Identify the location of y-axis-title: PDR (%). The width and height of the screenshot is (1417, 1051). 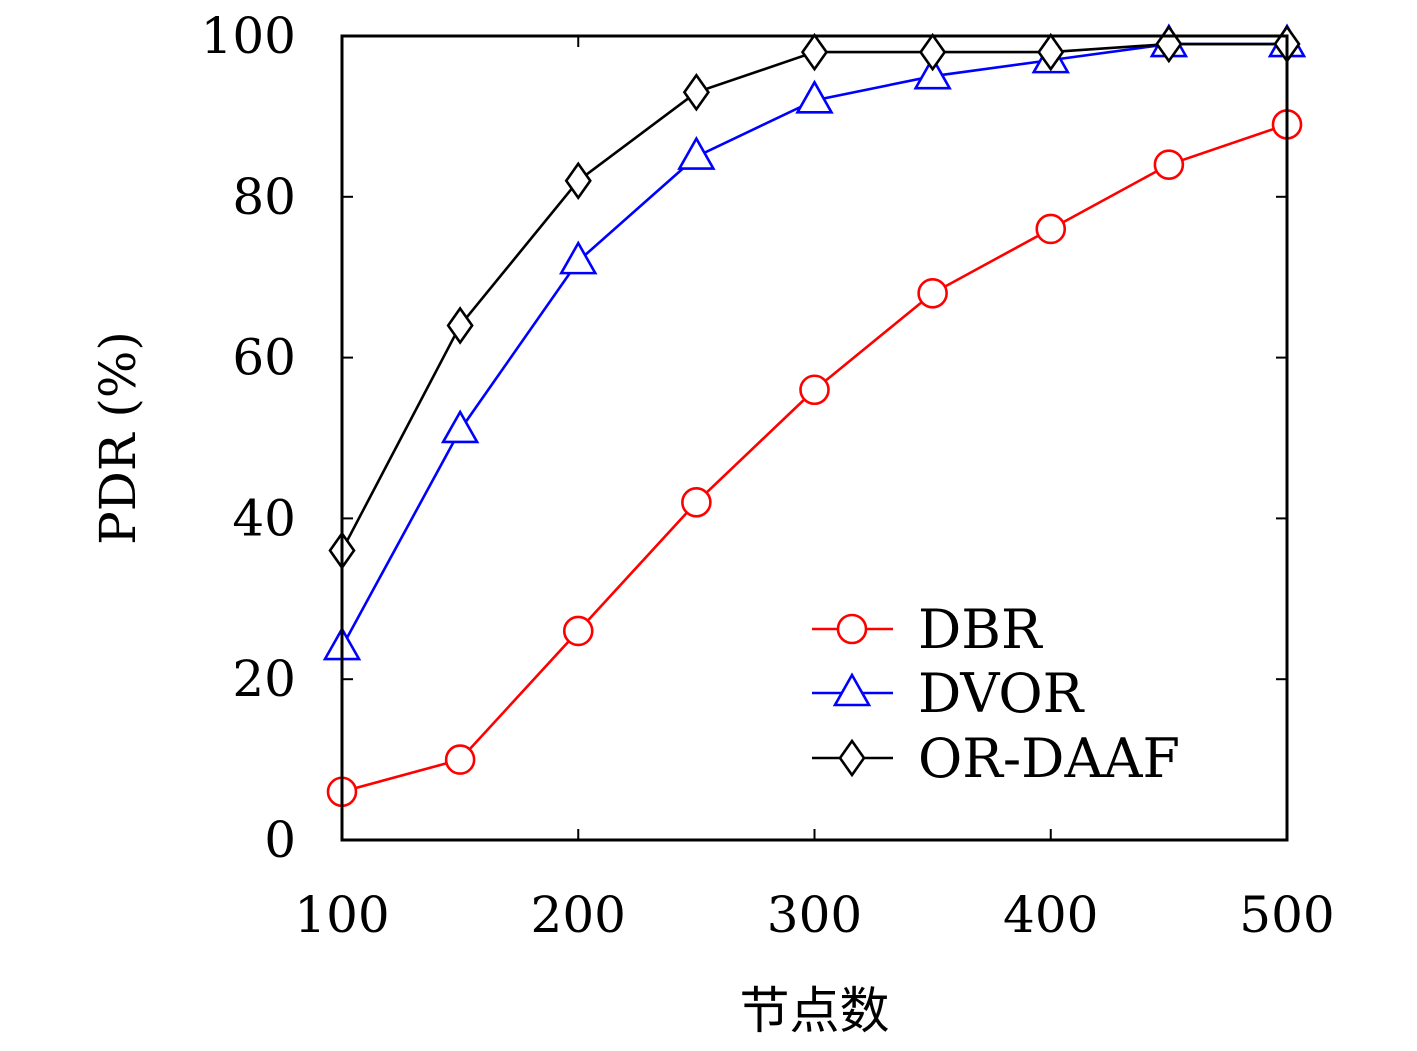
(118, 438).